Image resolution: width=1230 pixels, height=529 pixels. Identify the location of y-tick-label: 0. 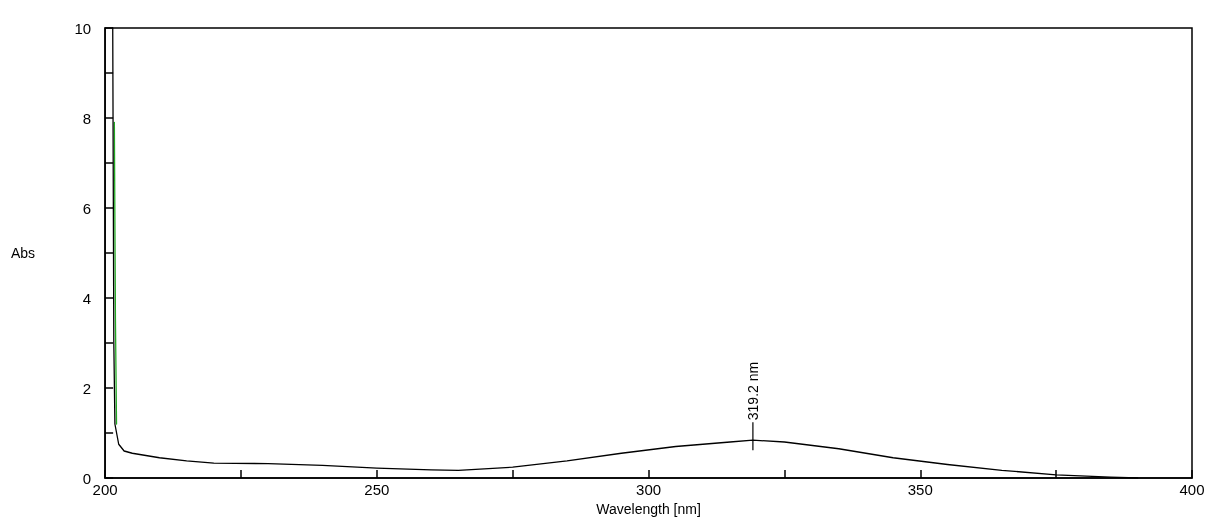
(87, 478).